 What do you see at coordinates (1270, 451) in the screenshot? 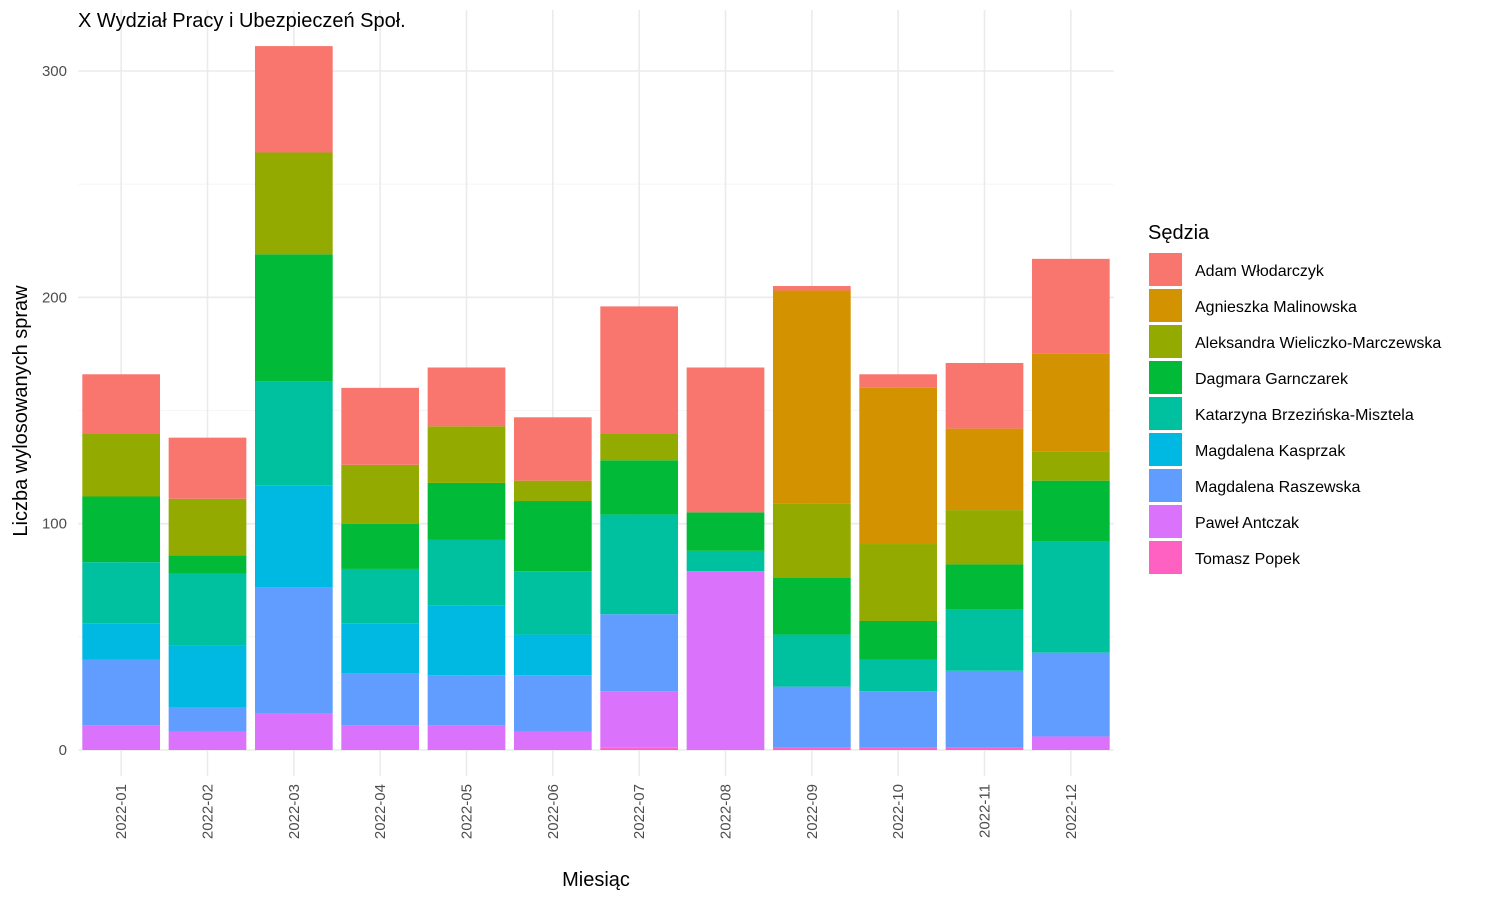
I see `legend-label: Magdalena Kasprzak` at bounding box center [1270, 451].